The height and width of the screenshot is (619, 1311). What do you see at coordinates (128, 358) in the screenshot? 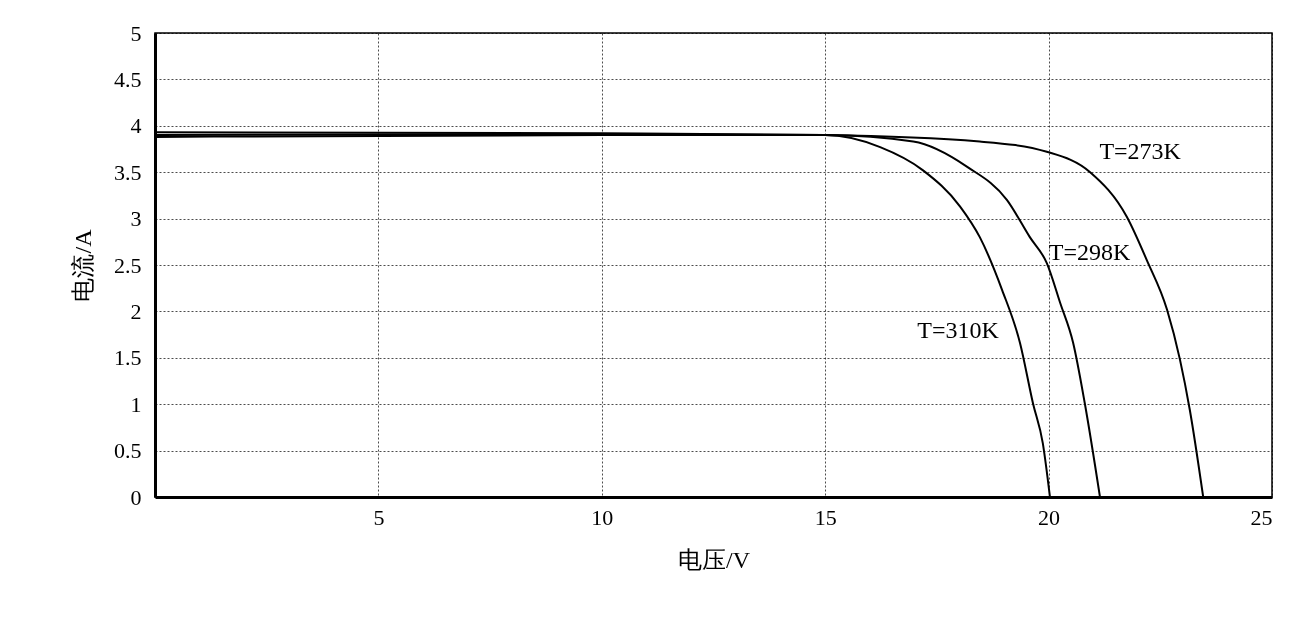
I see `y-tick-label: 1.5` at bounding box center [128, 358].